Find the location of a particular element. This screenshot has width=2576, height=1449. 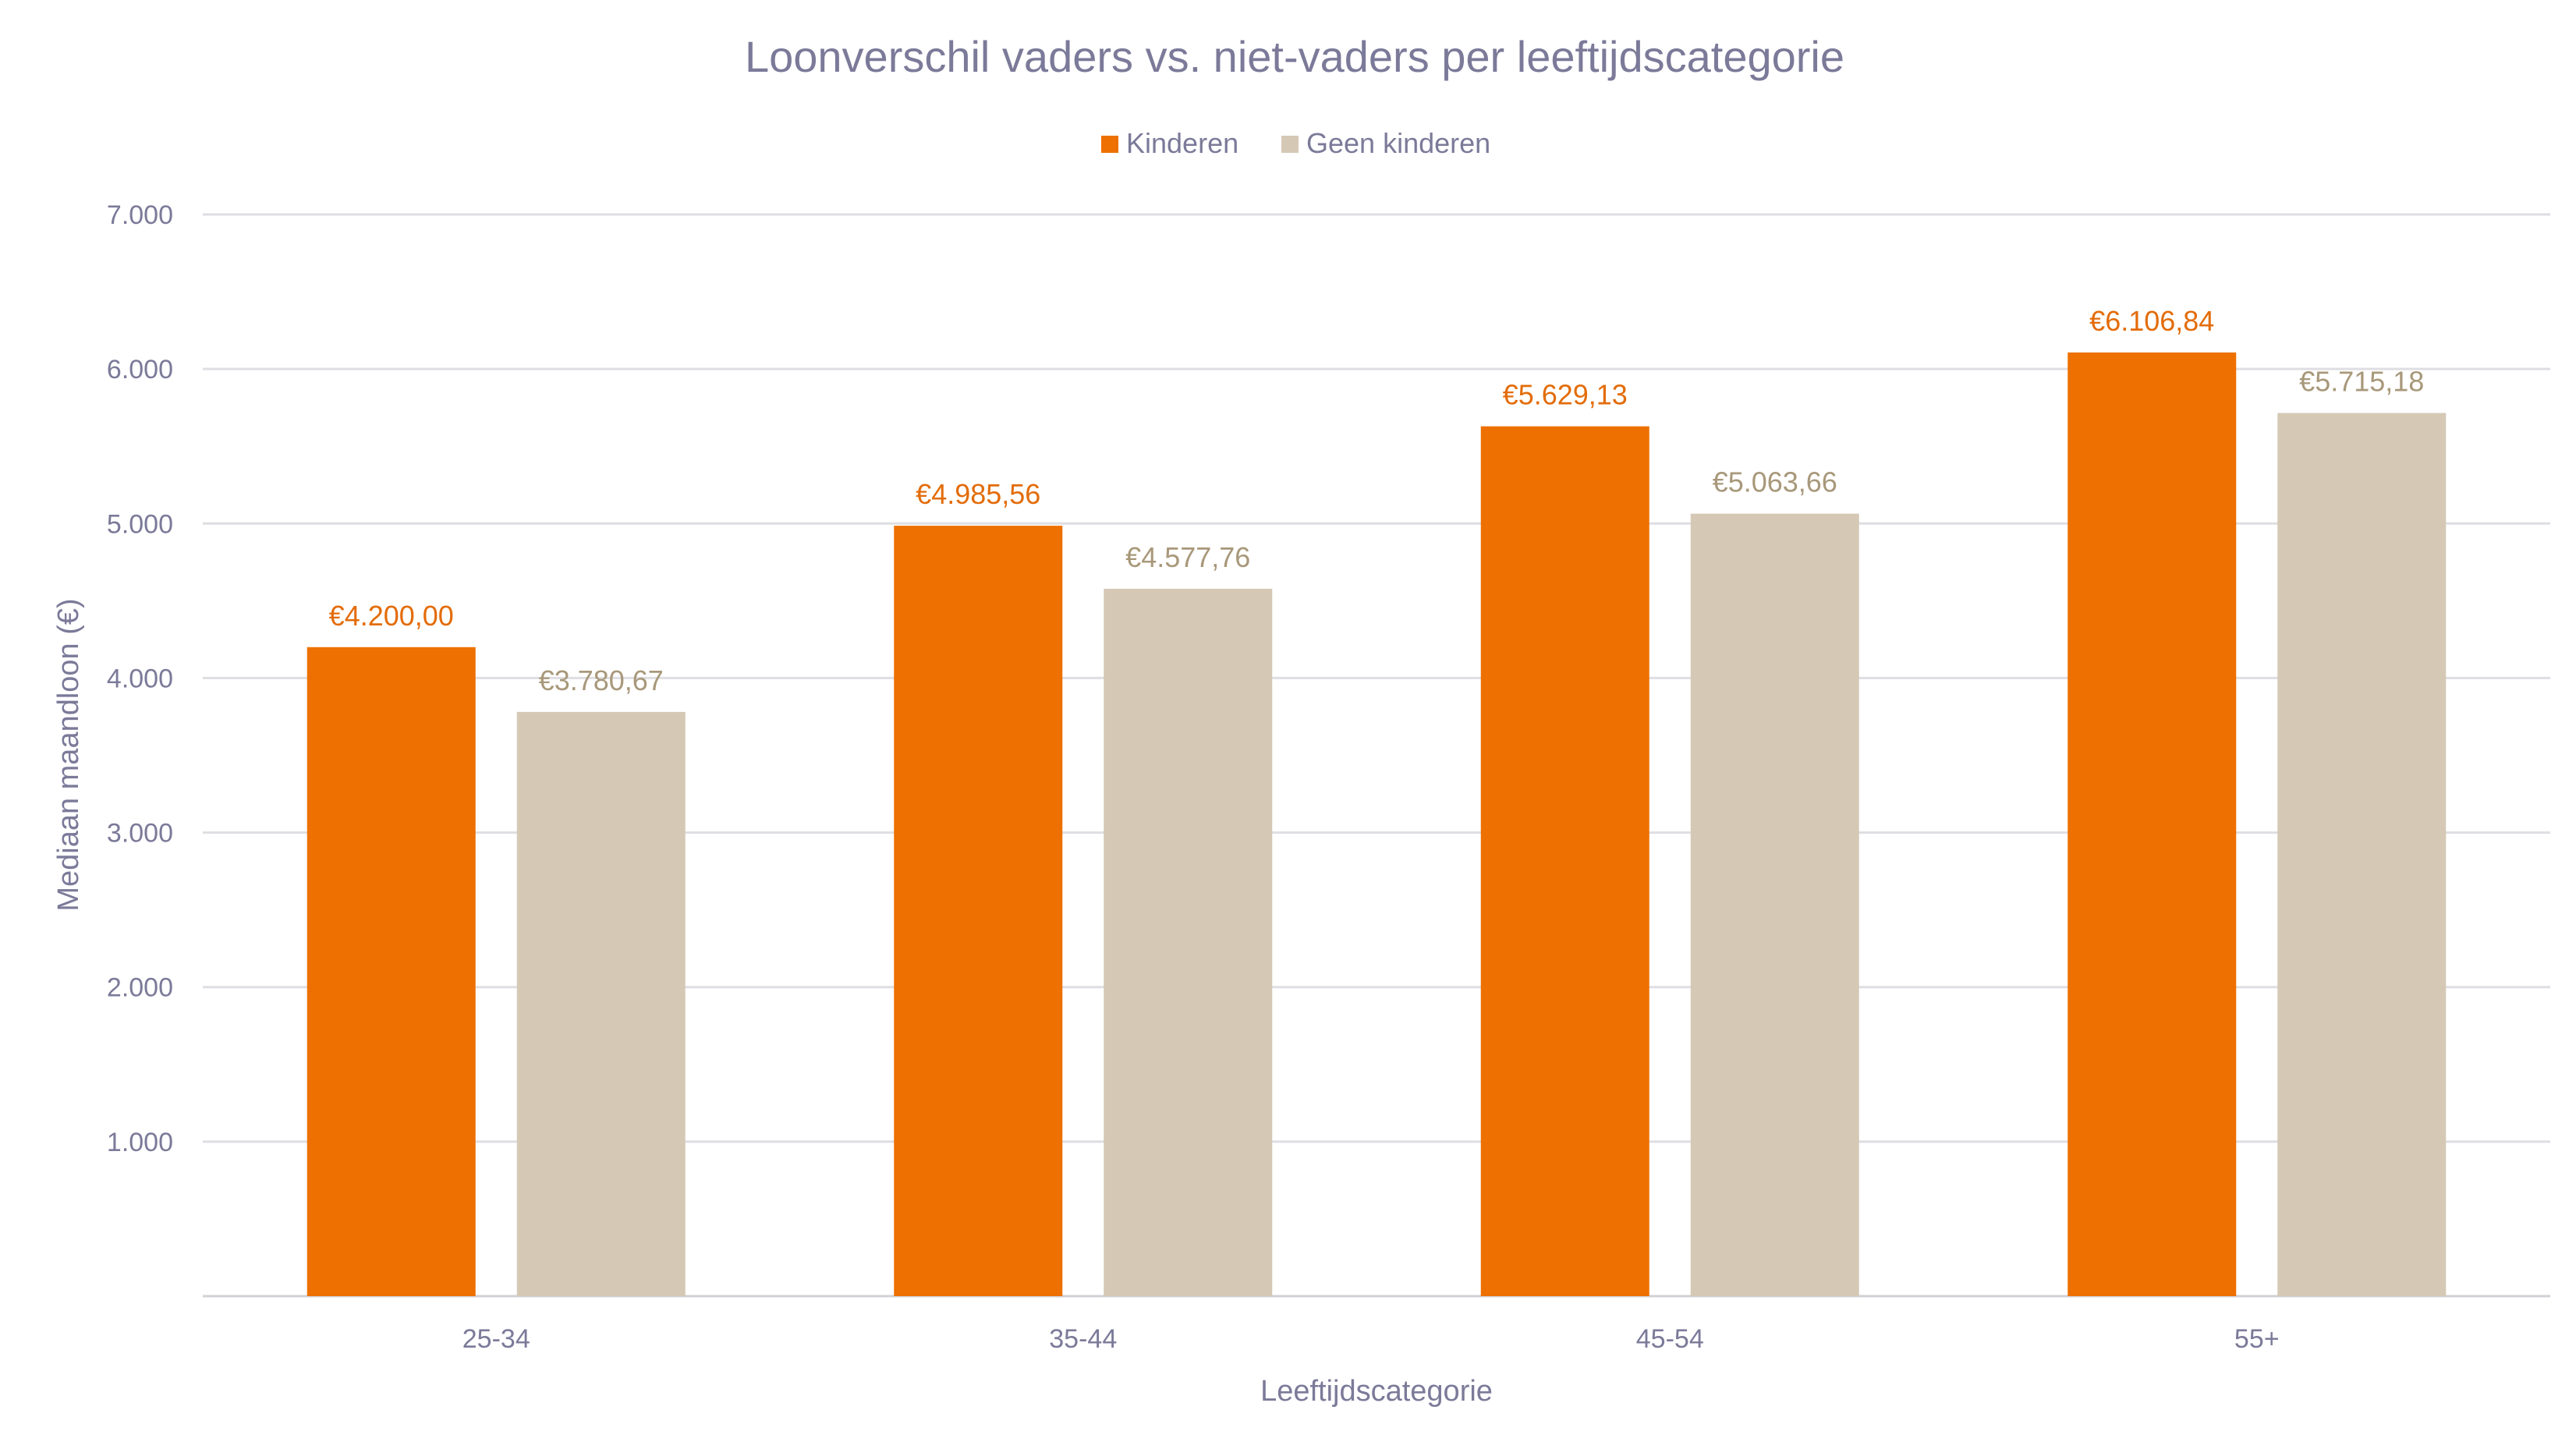

data-label: €4.577,76 is located at coordinates (1187, 557).